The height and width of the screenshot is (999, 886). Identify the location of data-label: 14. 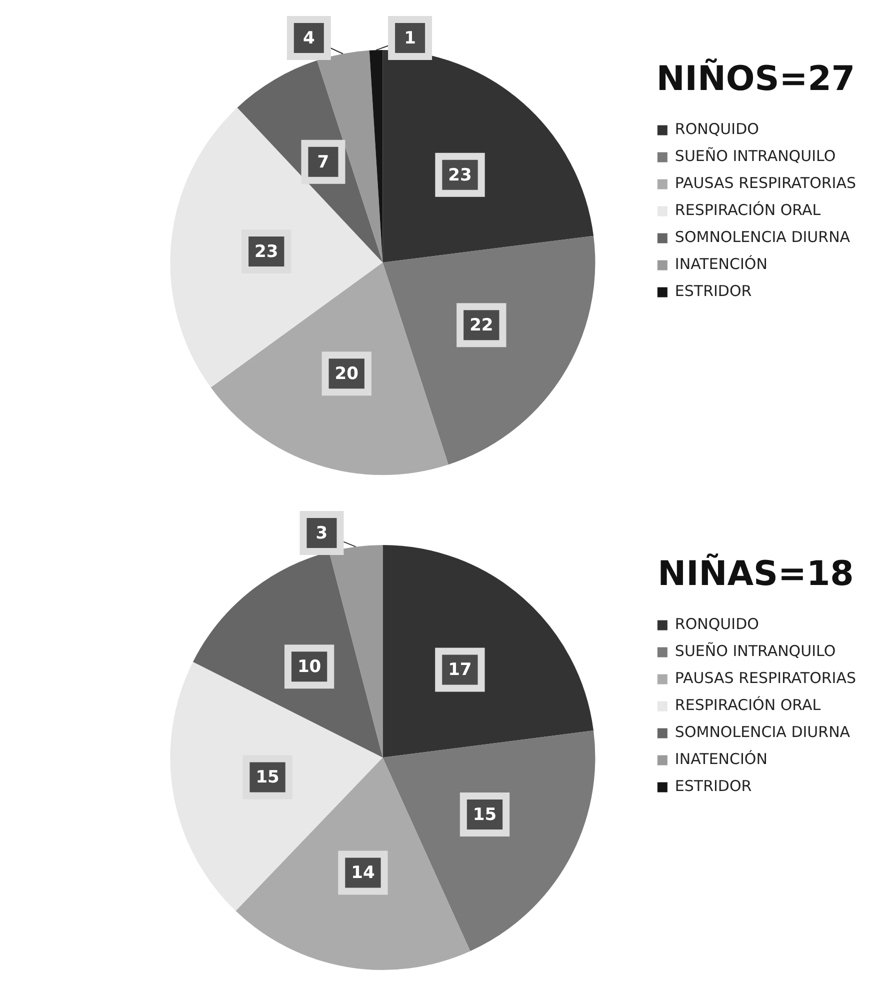
(363, 873).